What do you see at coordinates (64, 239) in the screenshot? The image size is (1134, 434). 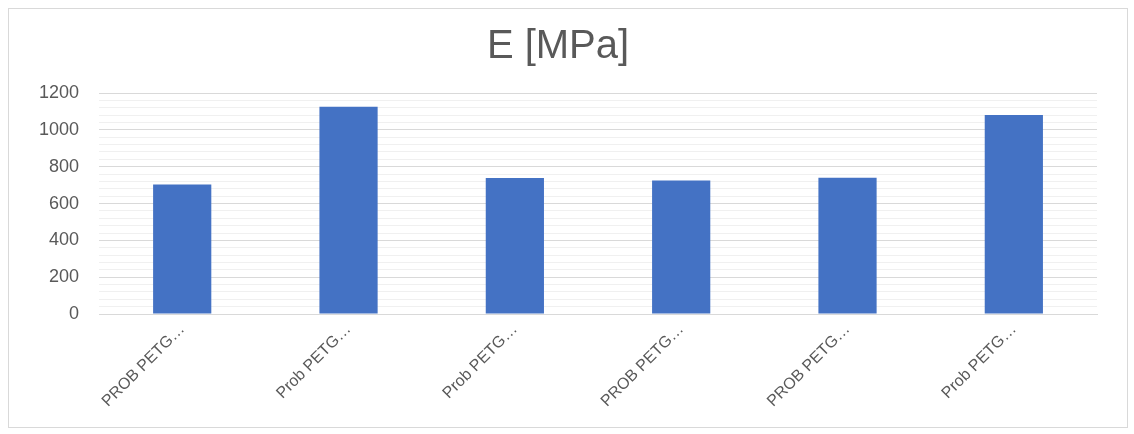 I see `y-tick-label: 400` at bounding box center [64, 239].